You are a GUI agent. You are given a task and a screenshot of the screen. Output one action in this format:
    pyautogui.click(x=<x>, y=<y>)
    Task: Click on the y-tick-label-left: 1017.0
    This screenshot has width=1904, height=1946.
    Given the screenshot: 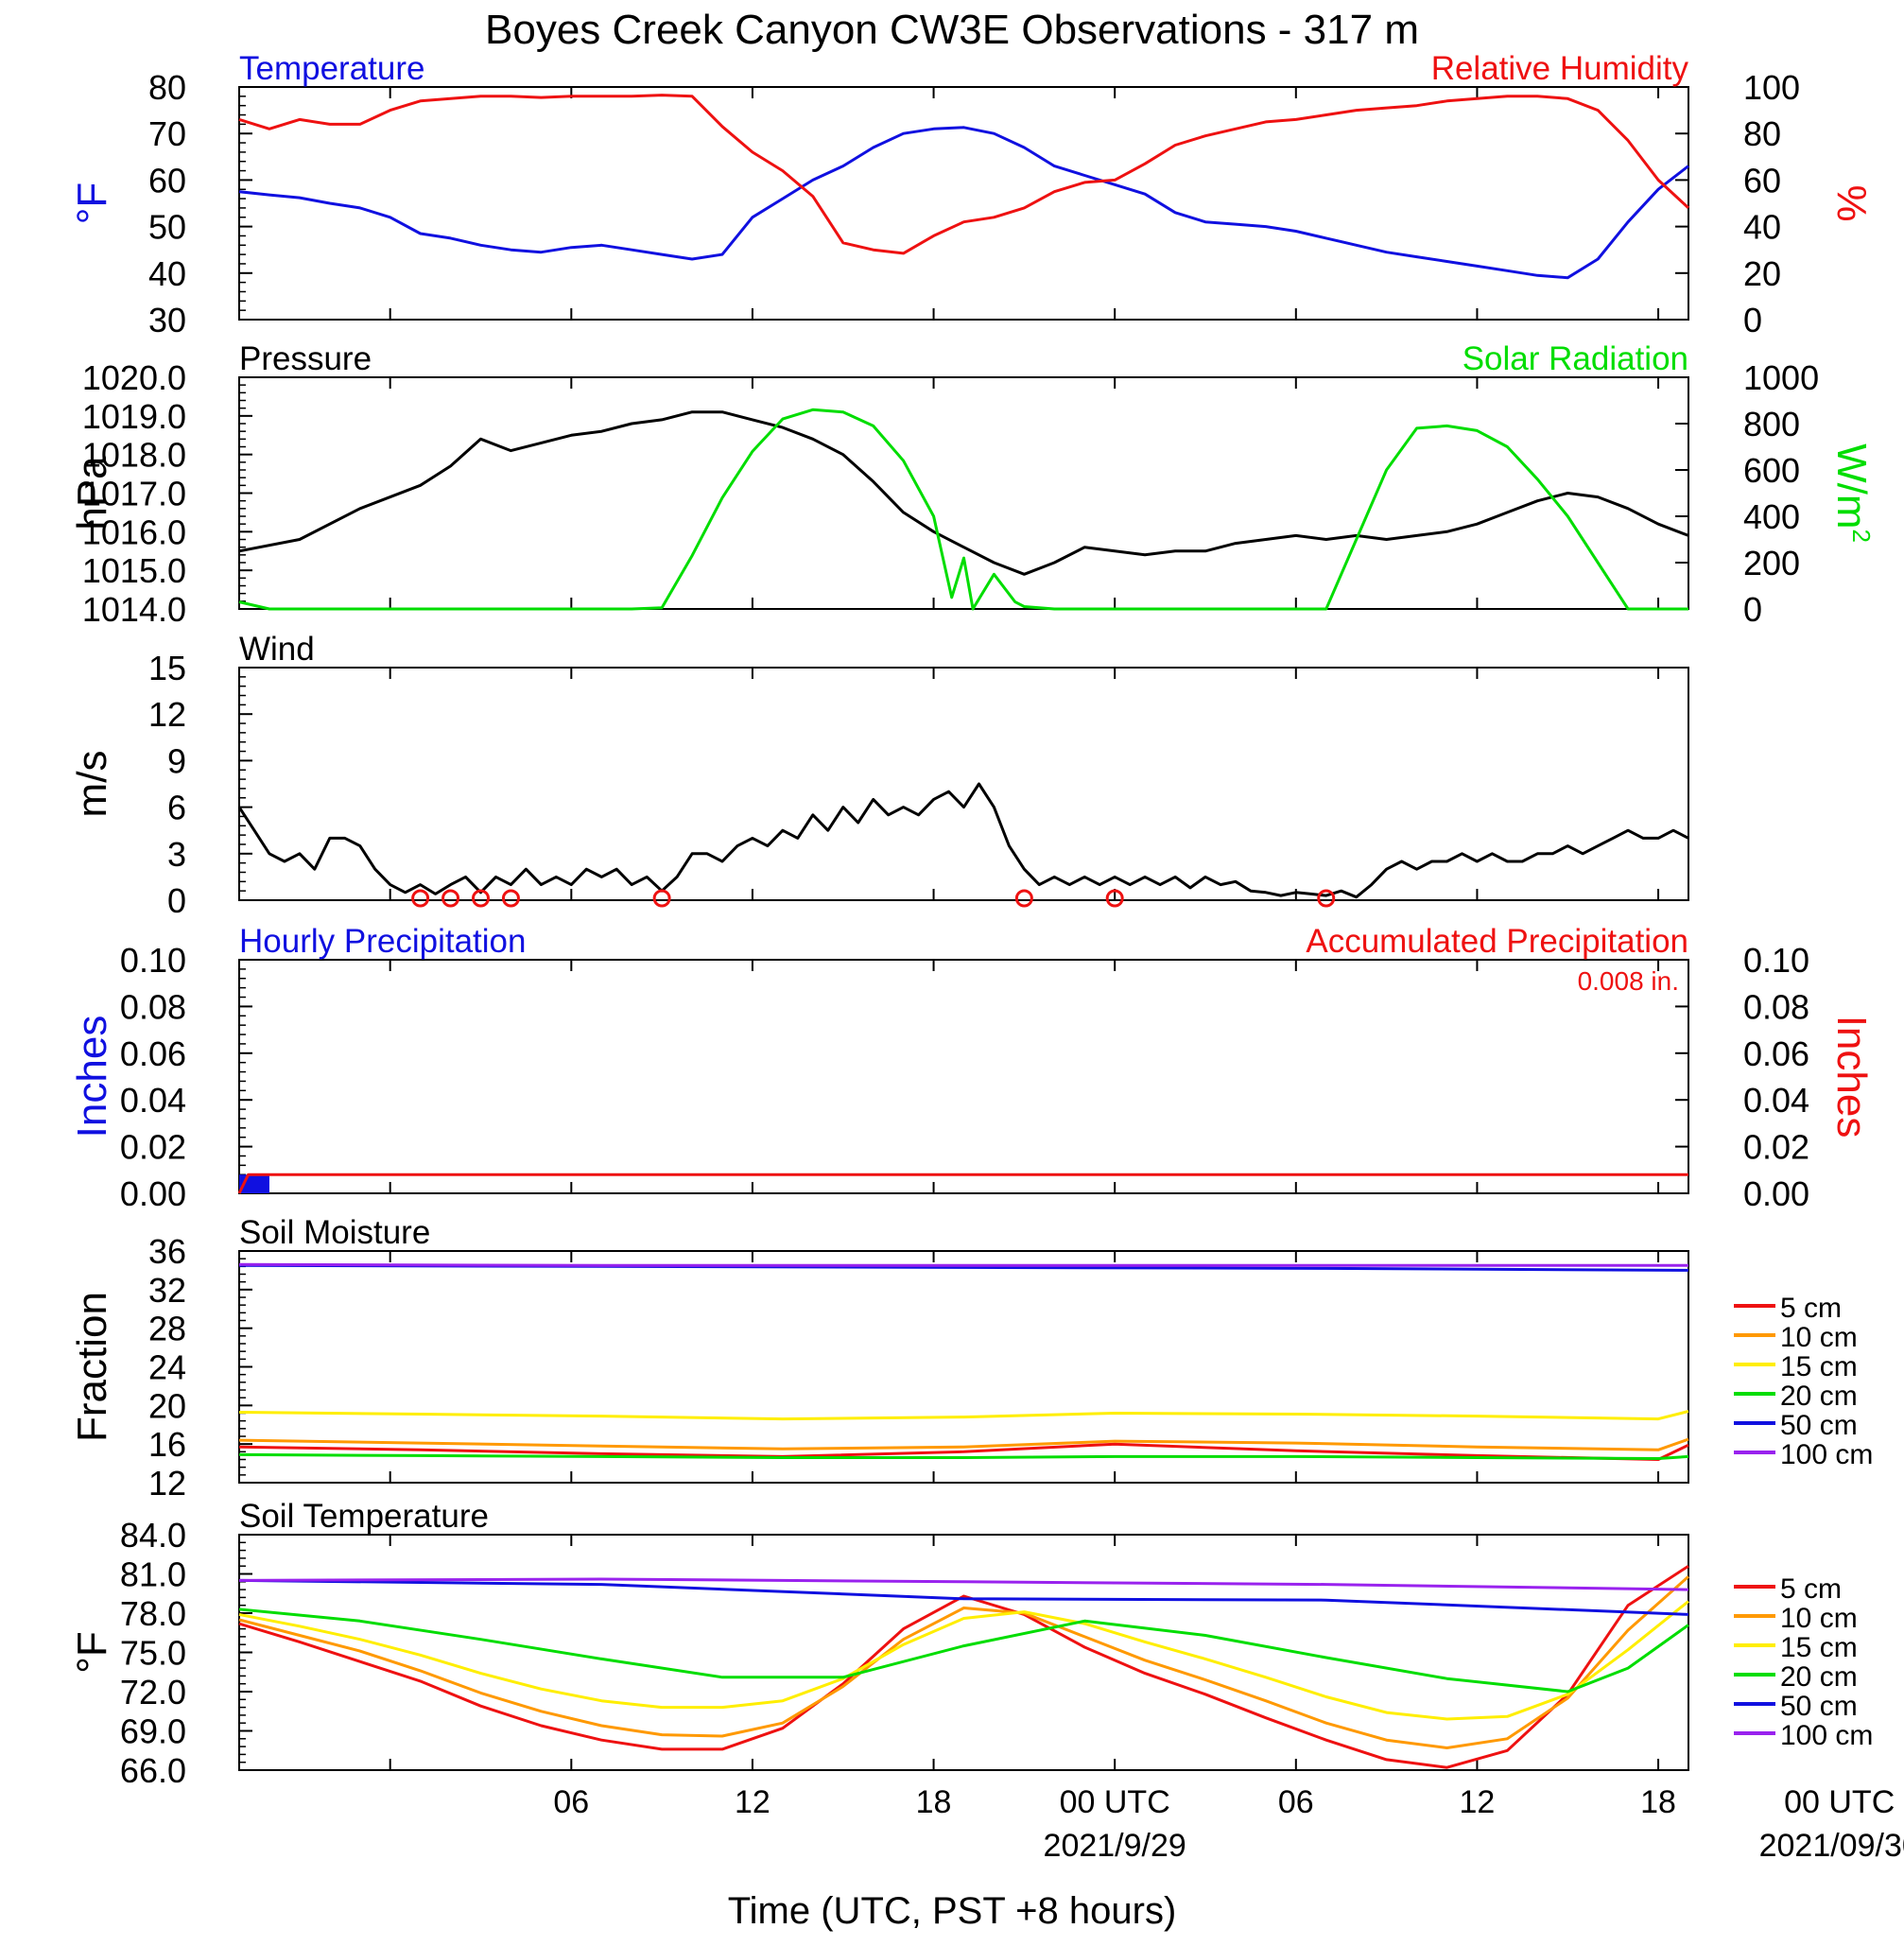 What is the action you would take?
    pyautogui.click(x=134, y=494)
    